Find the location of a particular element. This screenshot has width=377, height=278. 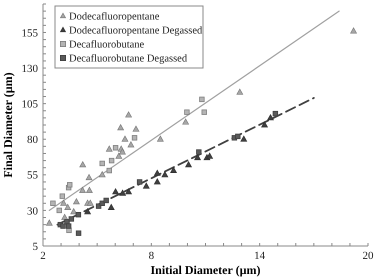

x-tick-label: 2 is located at coordinates (43, 256).